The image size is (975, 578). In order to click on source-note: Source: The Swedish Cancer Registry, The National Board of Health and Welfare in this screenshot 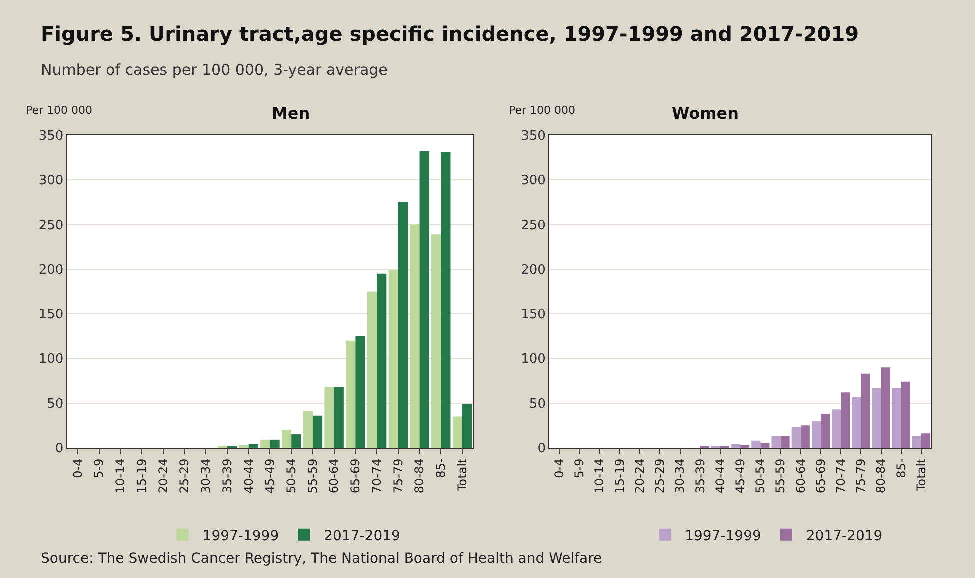, I will do `click(321, 559)`.